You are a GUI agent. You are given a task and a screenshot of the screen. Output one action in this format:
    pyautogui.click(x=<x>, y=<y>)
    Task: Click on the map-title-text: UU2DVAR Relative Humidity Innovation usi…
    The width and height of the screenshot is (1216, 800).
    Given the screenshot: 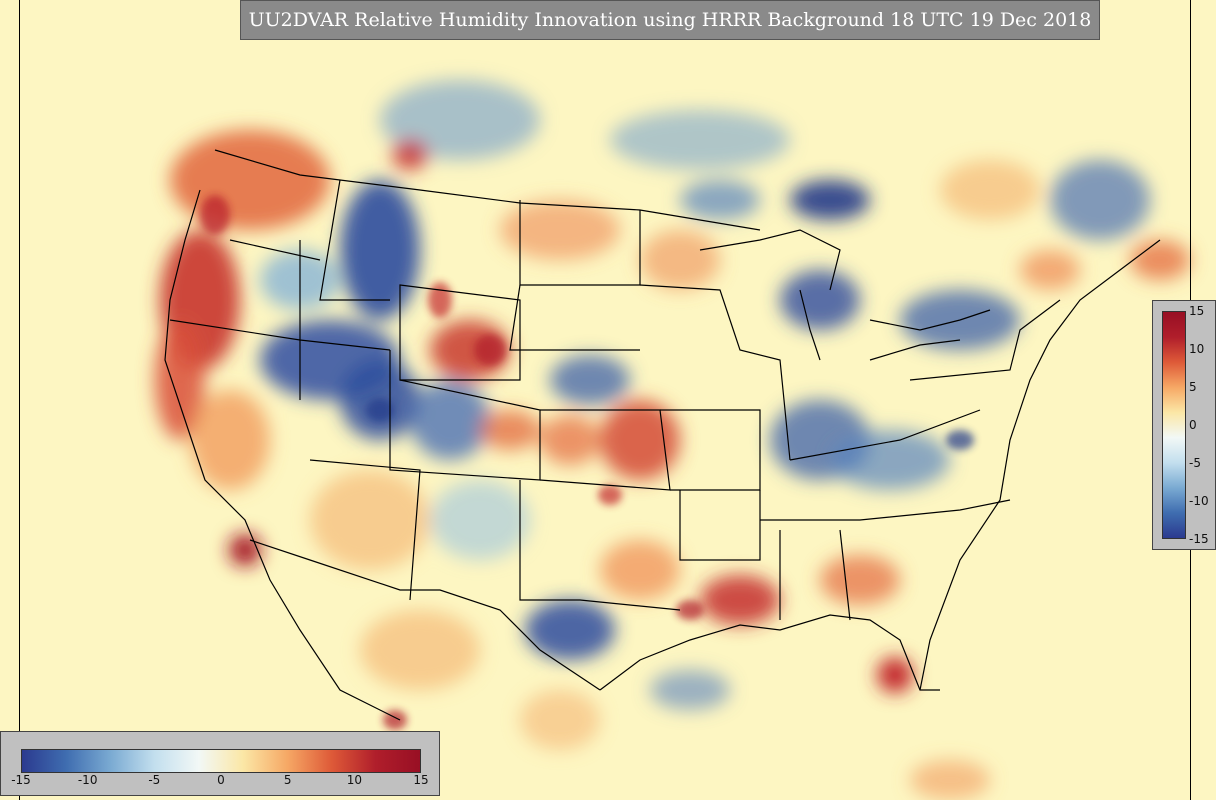 What is the action you would take?
    pyautogui.click(x=670, y=20)
    